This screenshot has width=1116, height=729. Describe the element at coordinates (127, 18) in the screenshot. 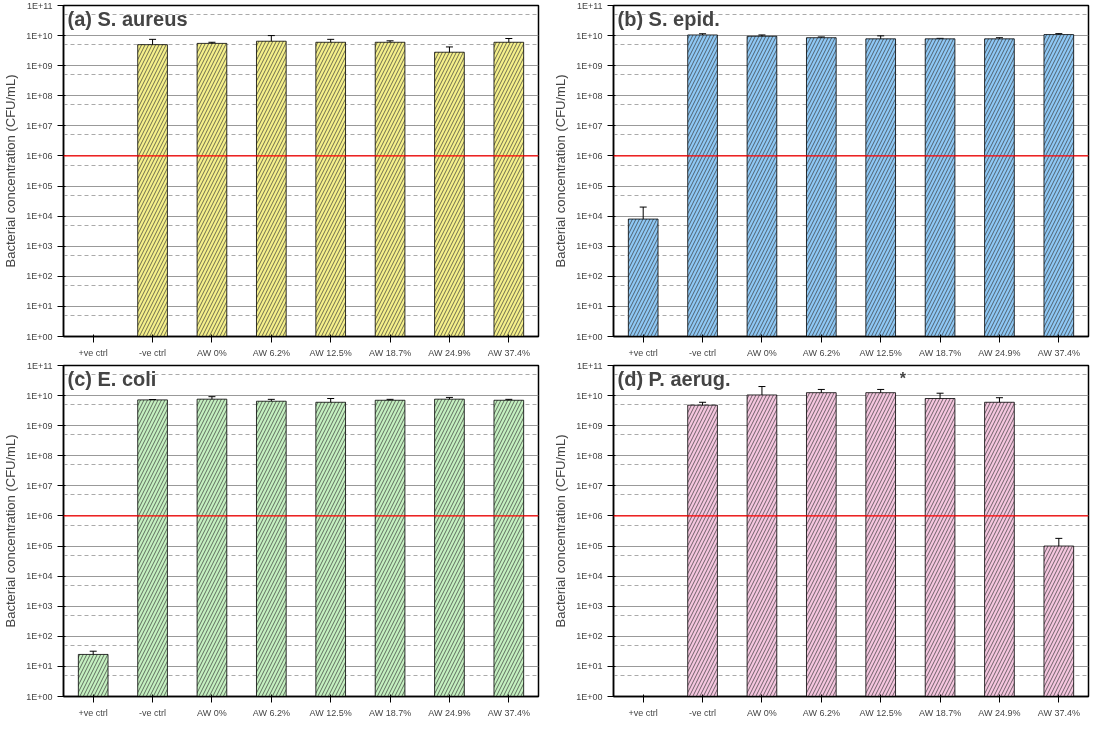

I see `chart-title: (a) S. aureus` at that location.